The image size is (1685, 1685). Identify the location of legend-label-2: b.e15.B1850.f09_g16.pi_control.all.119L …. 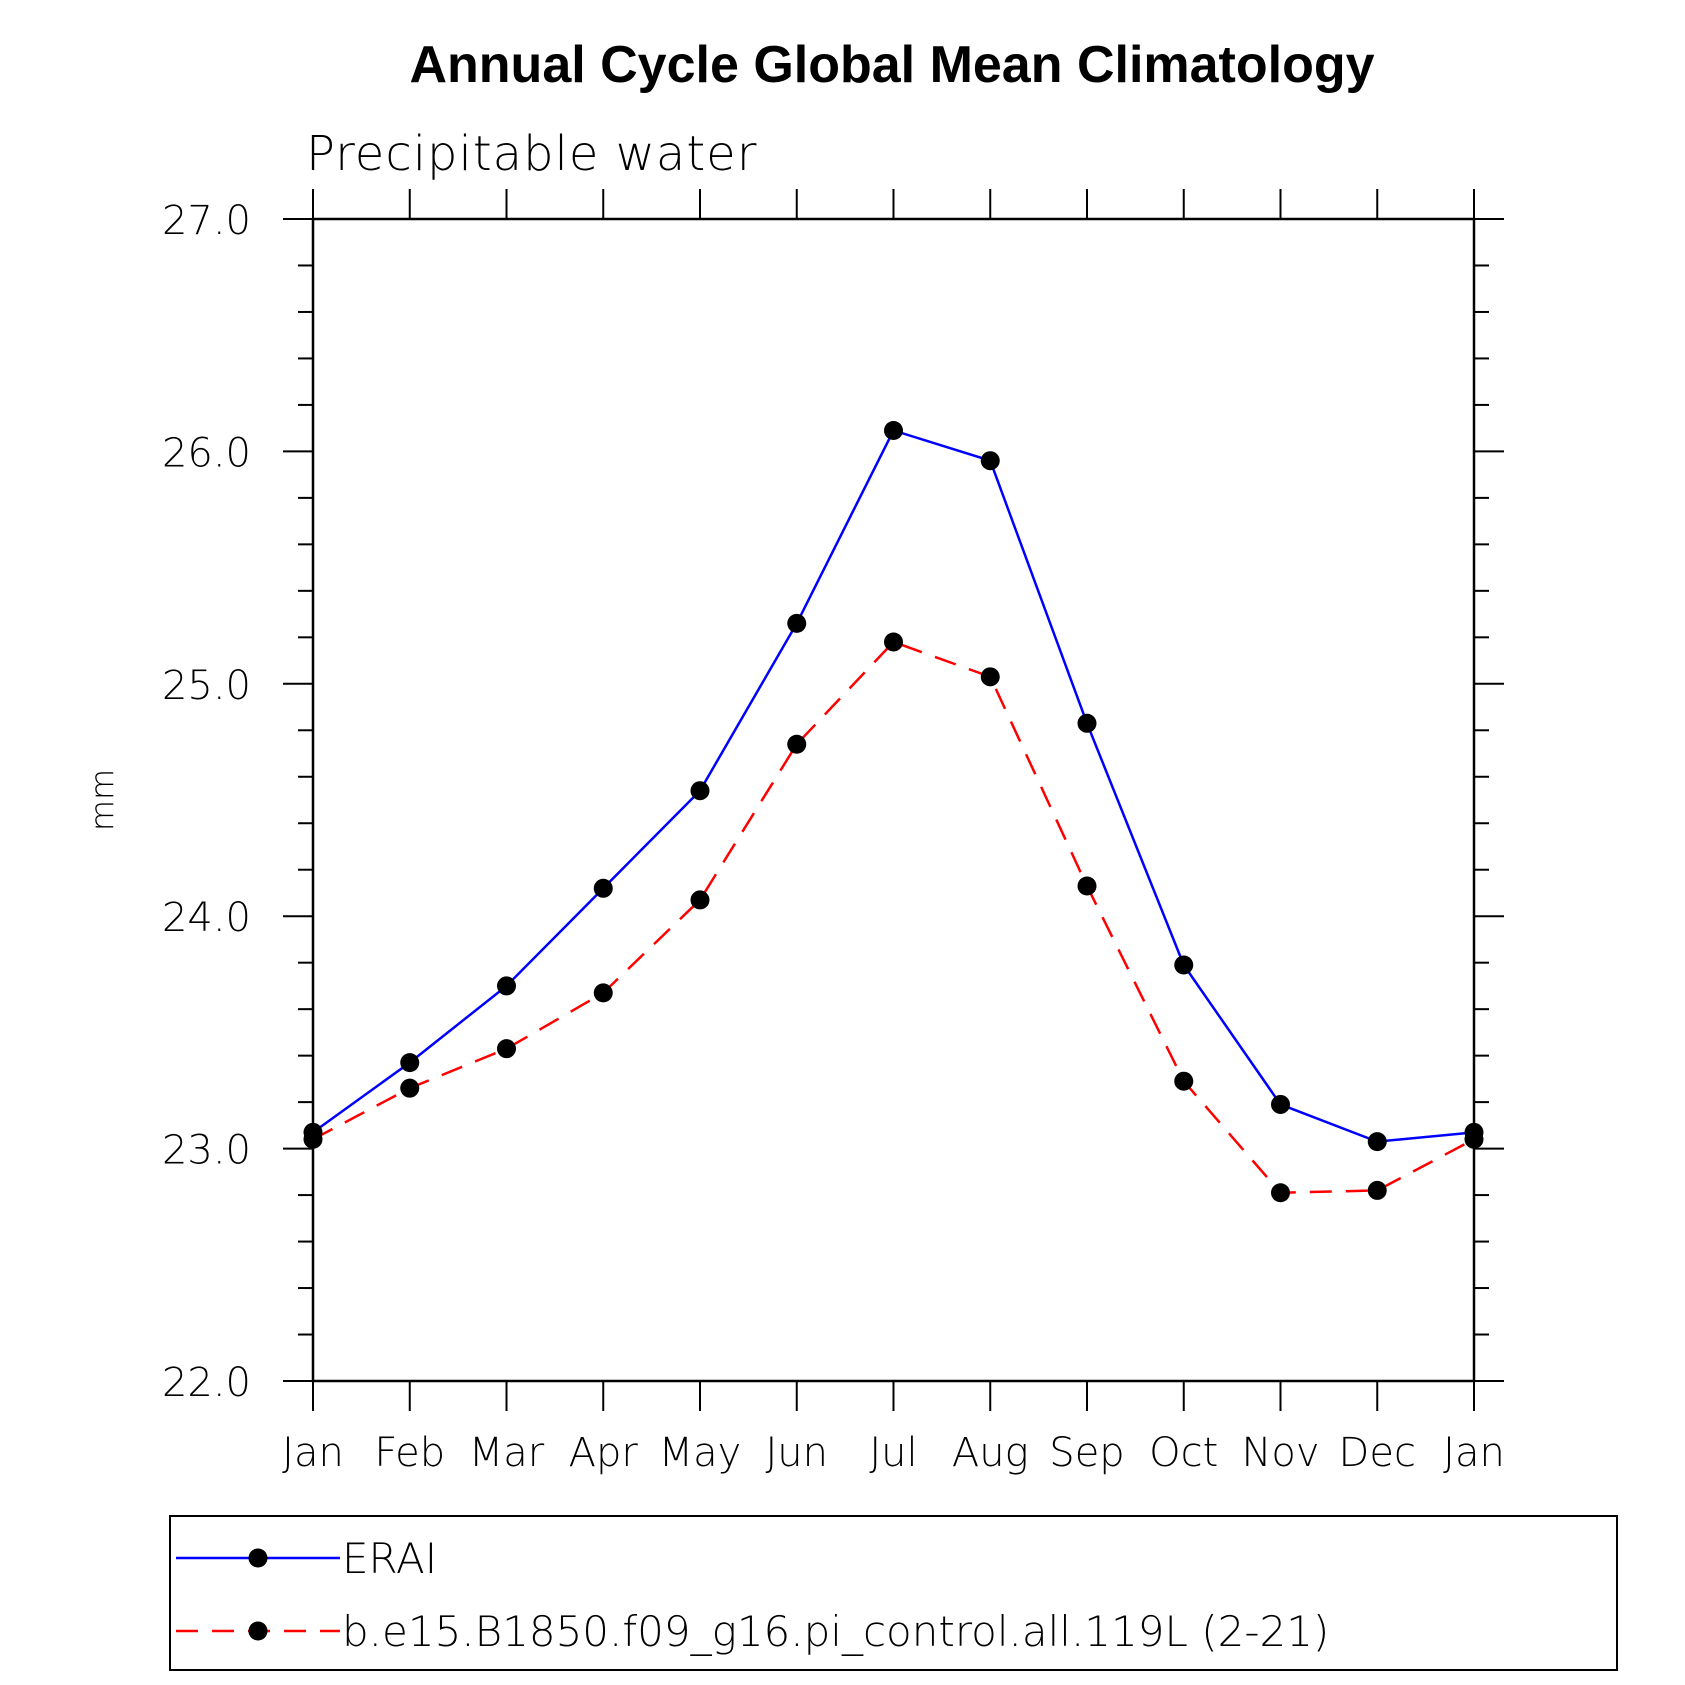
(835, 1631).